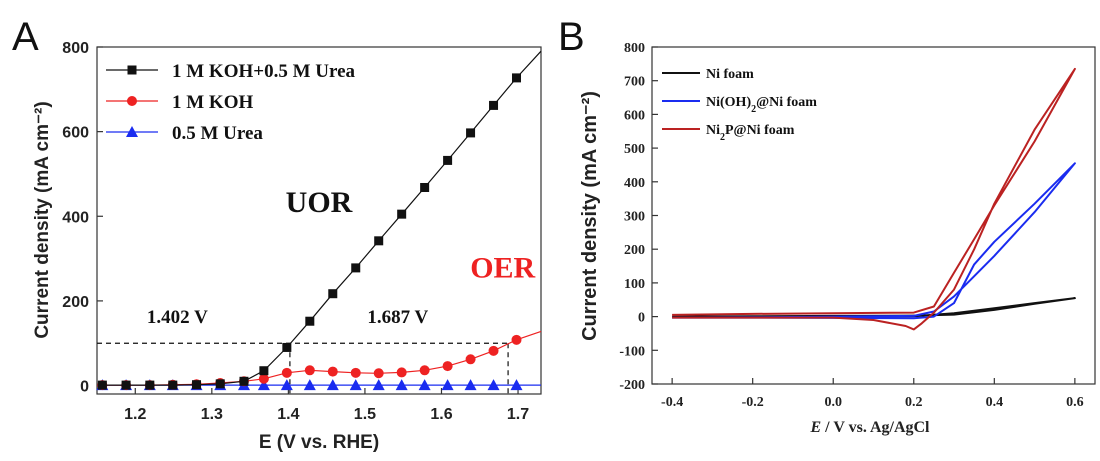 The image size is (1100, 461). Describe the element at coordinates (833, 402) in the screenshot. I see `panel-b-x-tick-label: 0.0` at that location.